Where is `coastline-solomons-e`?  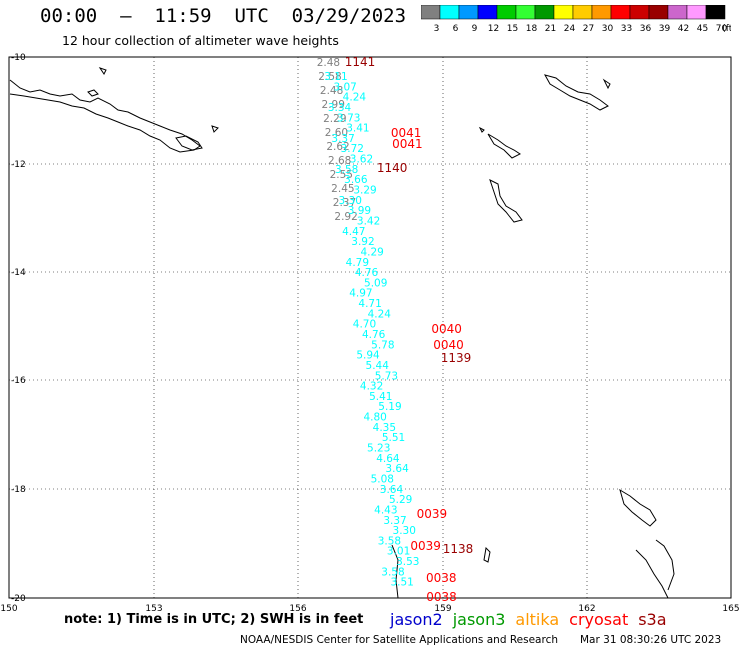
coastline-solomons-e is located at coordinates (506, 201).